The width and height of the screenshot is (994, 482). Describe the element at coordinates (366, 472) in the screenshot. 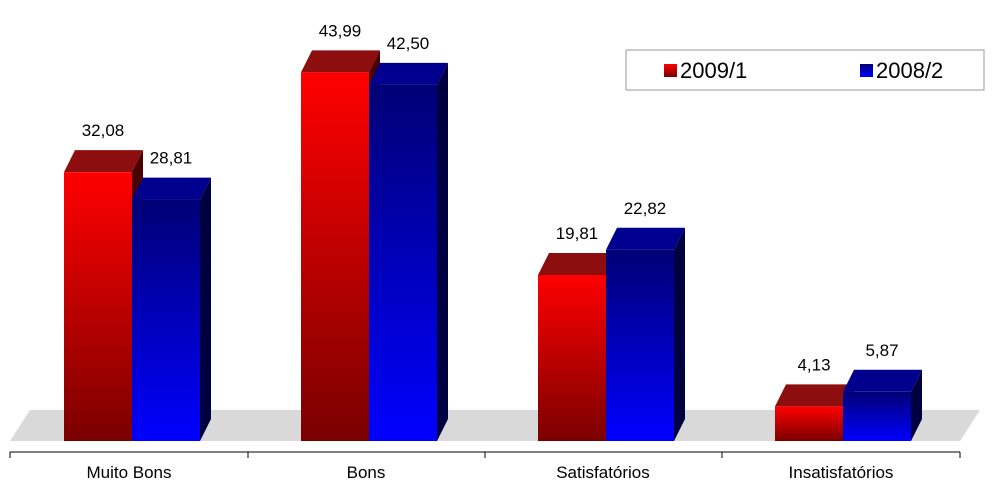

I see `category-label: Bons` at that location.